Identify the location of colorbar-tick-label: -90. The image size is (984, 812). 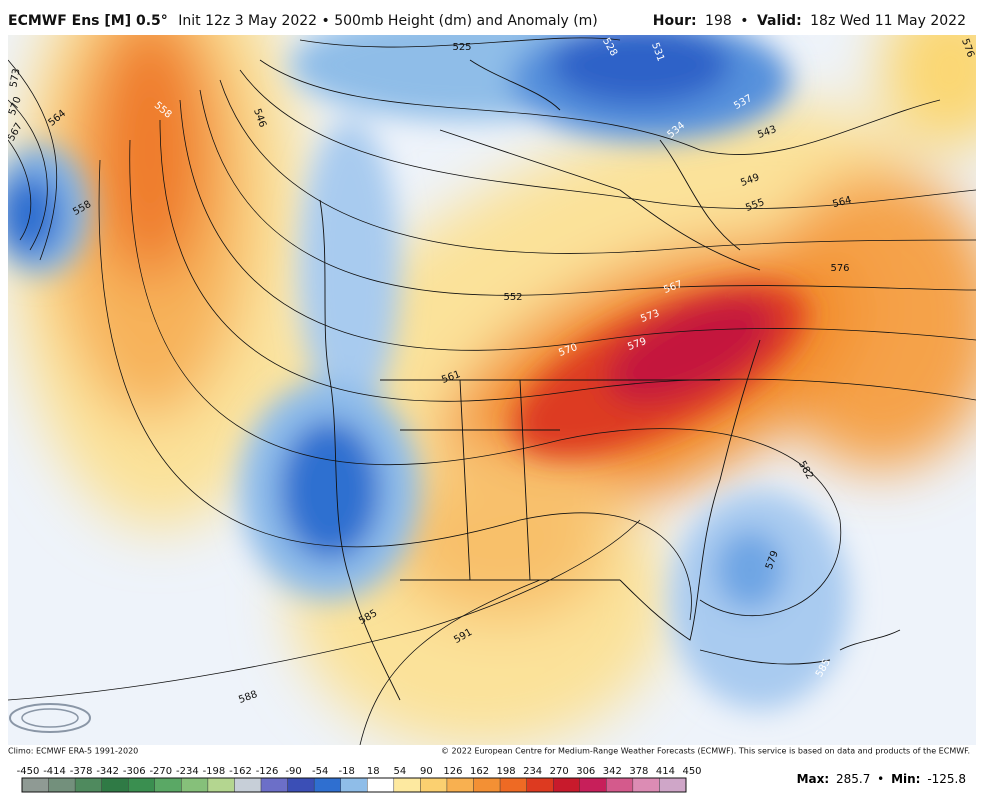
(293, 771).